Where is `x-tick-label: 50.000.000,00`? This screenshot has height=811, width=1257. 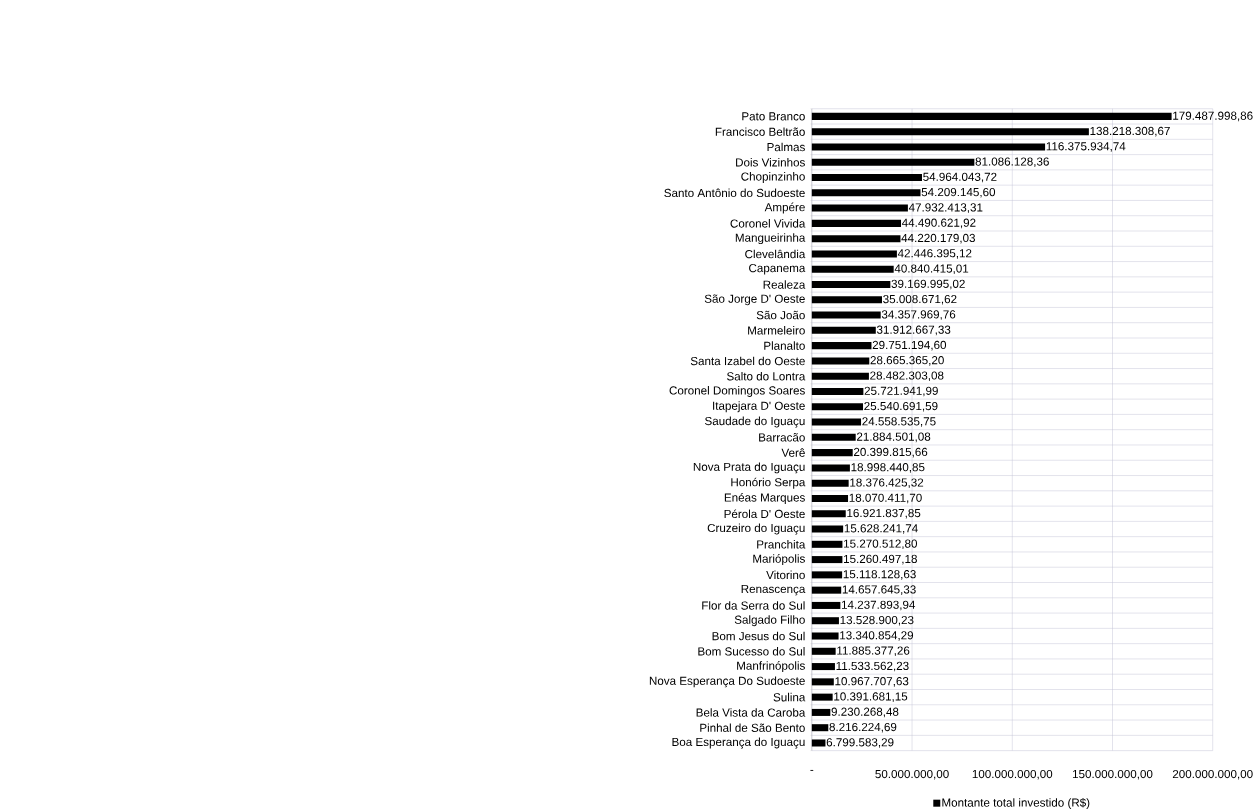 x-tick-label: 50.000.000,00 is located at coordinates (912, 775).